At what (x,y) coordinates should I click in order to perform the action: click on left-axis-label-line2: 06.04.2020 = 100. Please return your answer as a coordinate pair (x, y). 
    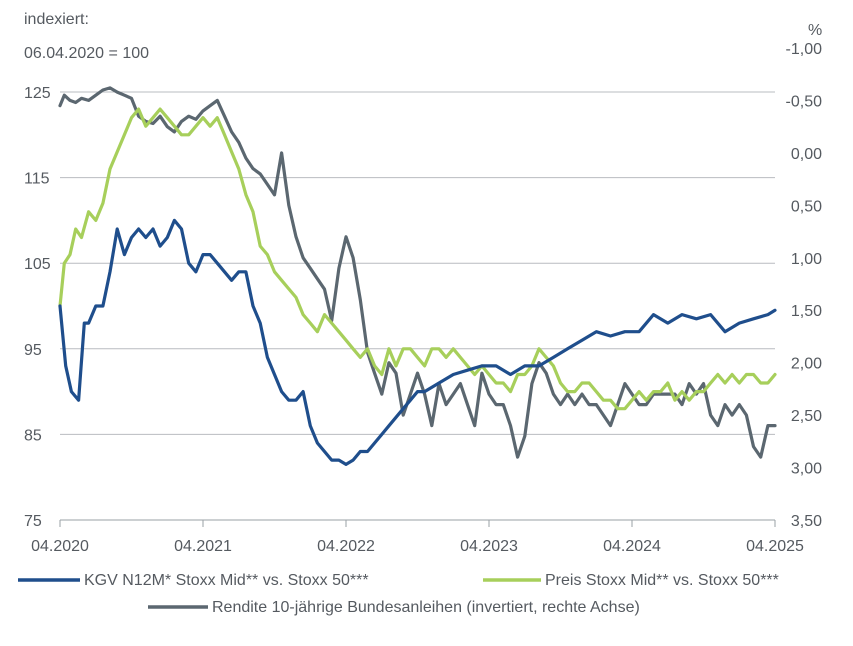
    Looking at the image, I should click on (86, 53).